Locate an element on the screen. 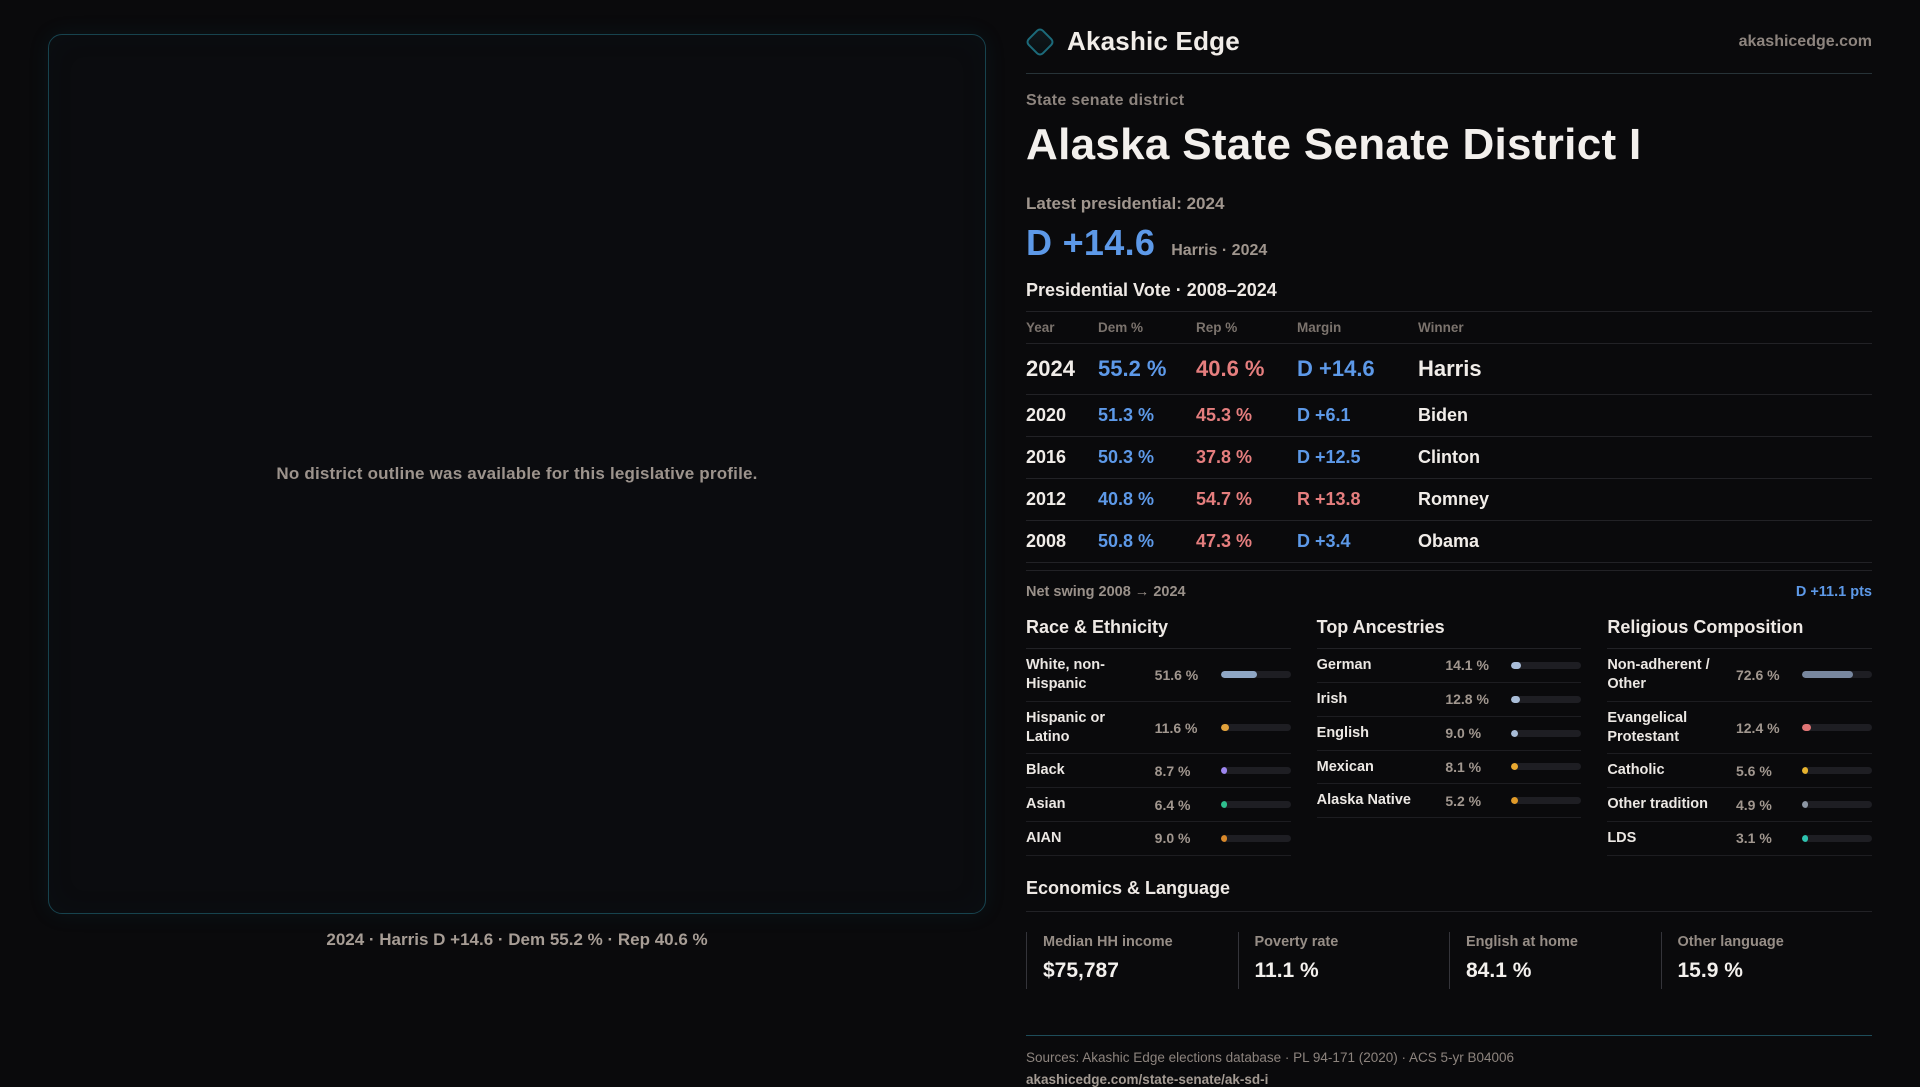  demo-row: Hispanic or Latino 11.6 % is located at coordinates (1158, 728).